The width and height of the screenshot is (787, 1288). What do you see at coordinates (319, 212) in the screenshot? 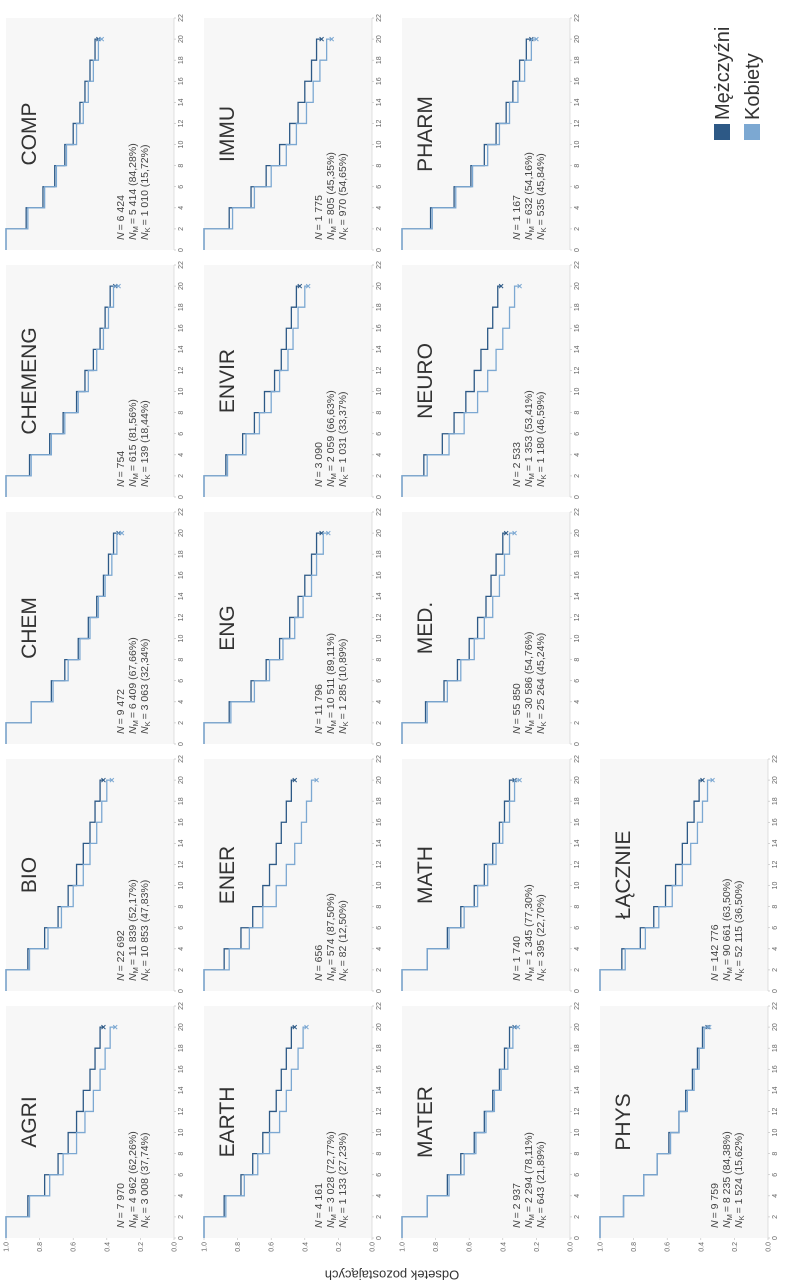
I see `stat-value: = 1 775` at bounding box center [319, 212].